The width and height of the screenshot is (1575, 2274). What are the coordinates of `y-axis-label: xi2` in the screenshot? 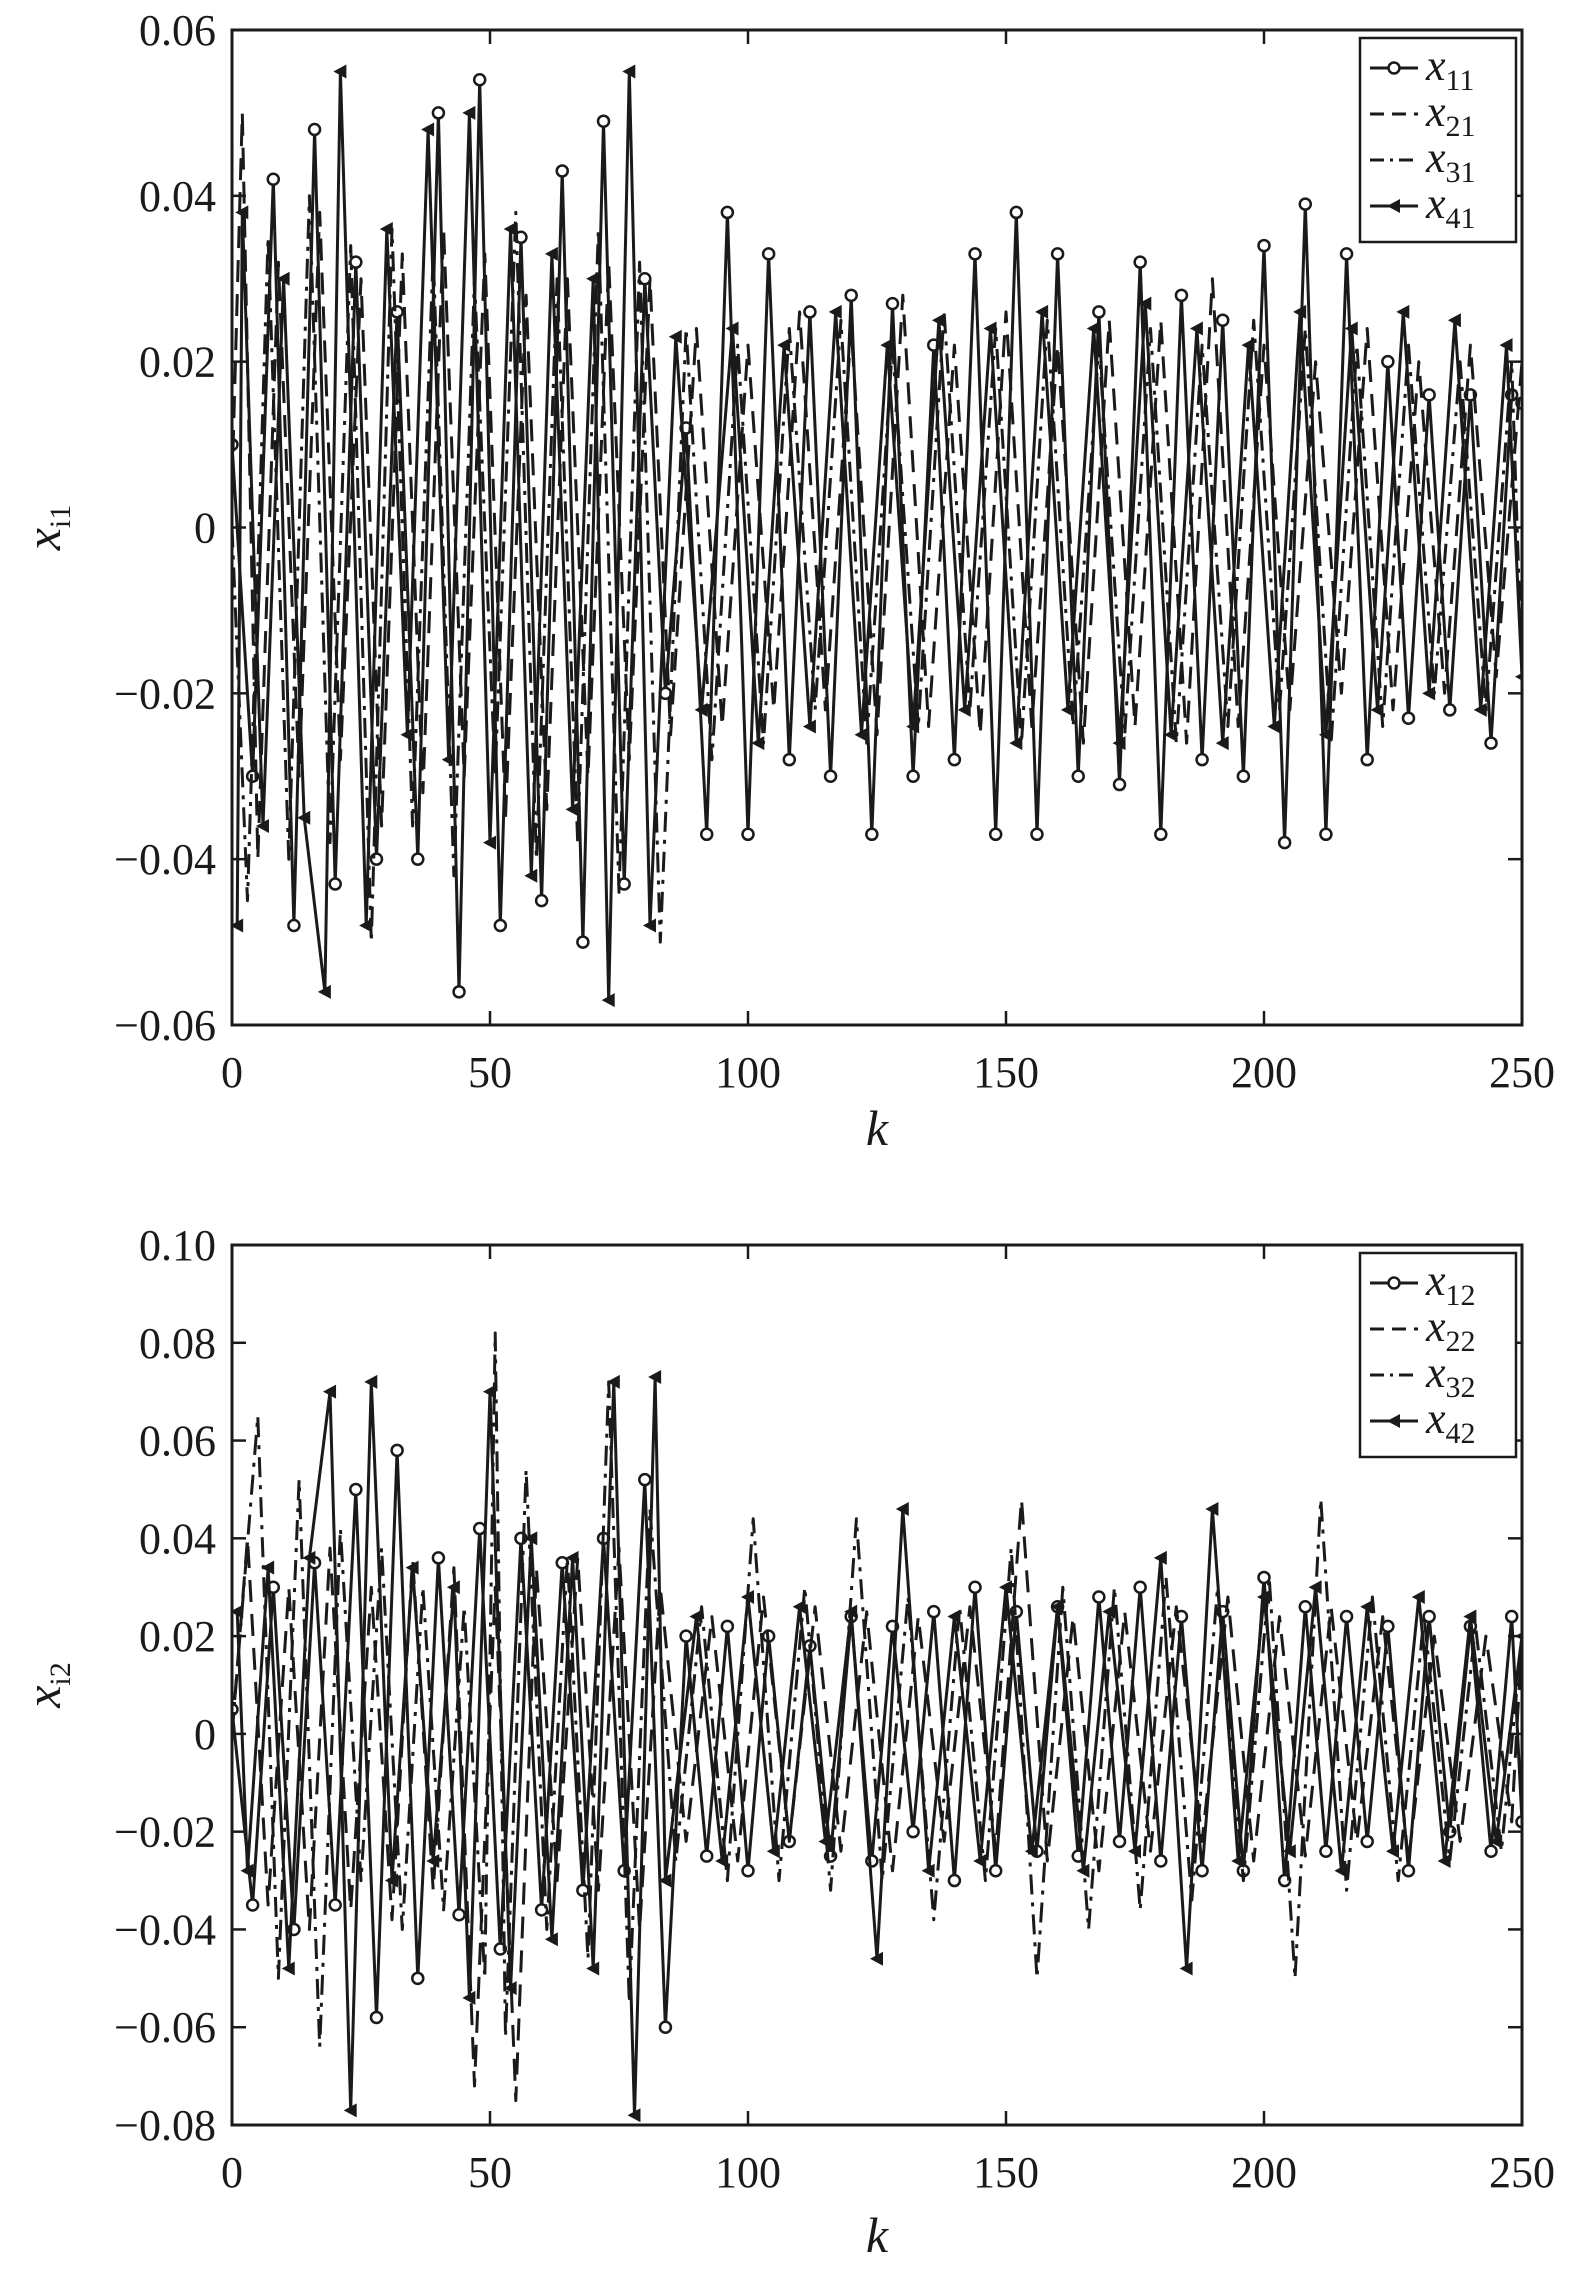 It's located at (46, 1685).